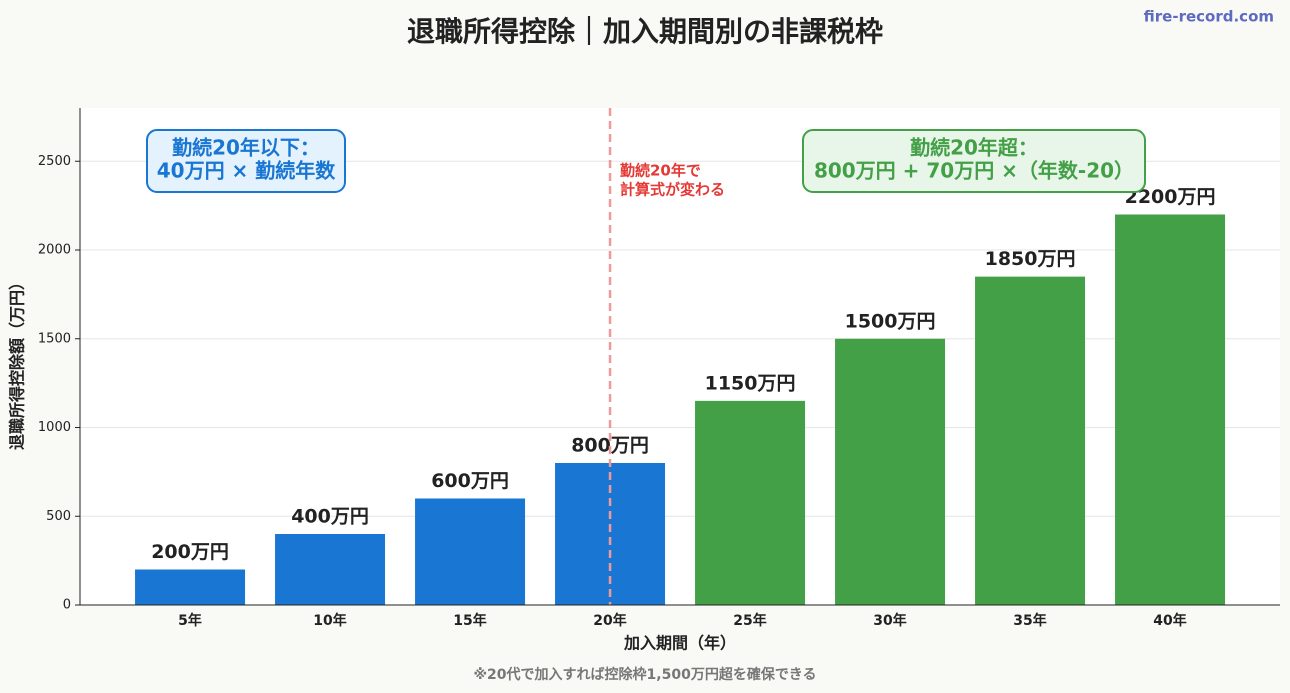 This screenshot has width=1290, height=693. Describe the element at coordinates (54, 338) in the screenshot. I see `y-tick-label: 1500` at that location.